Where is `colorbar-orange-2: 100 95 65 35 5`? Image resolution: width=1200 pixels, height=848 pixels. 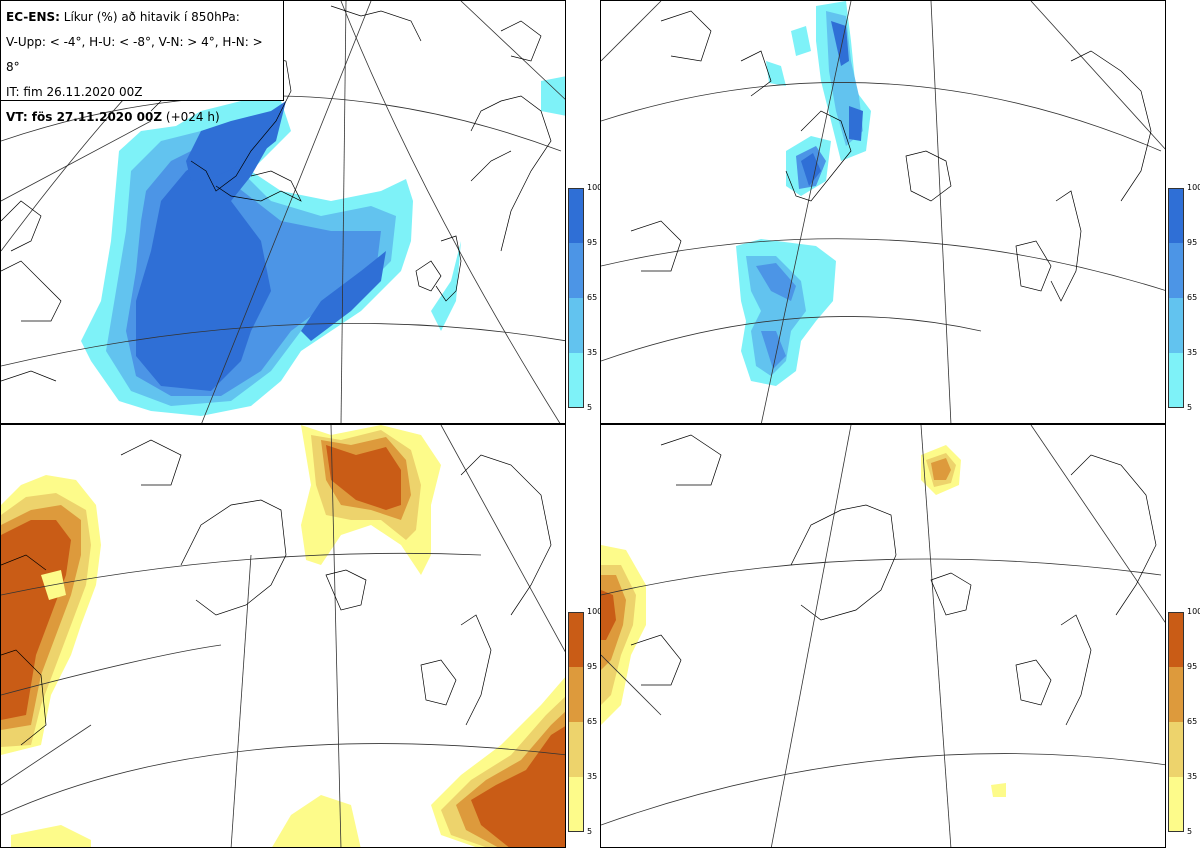
colorbar-orange-2: 100 95 65 35 5 is located at coordinates (1184, 721).